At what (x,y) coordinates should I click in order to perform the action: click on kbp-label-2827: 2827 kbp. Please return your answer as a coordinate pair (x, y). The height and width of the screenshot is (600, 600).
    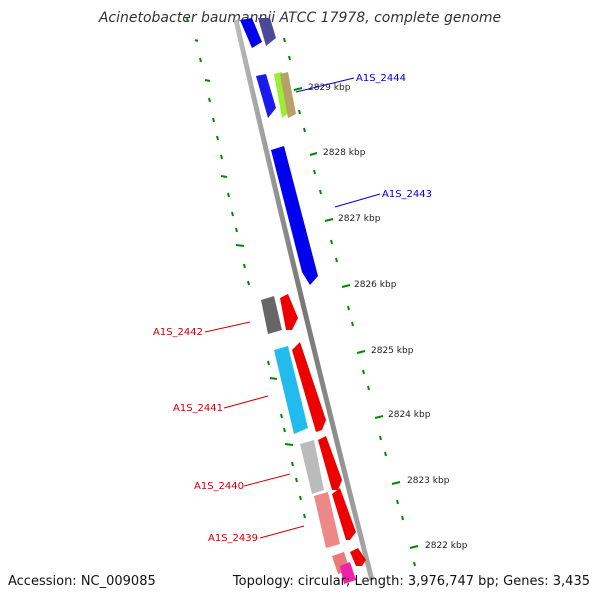
    Looking at the image, I should click on (359, 219).